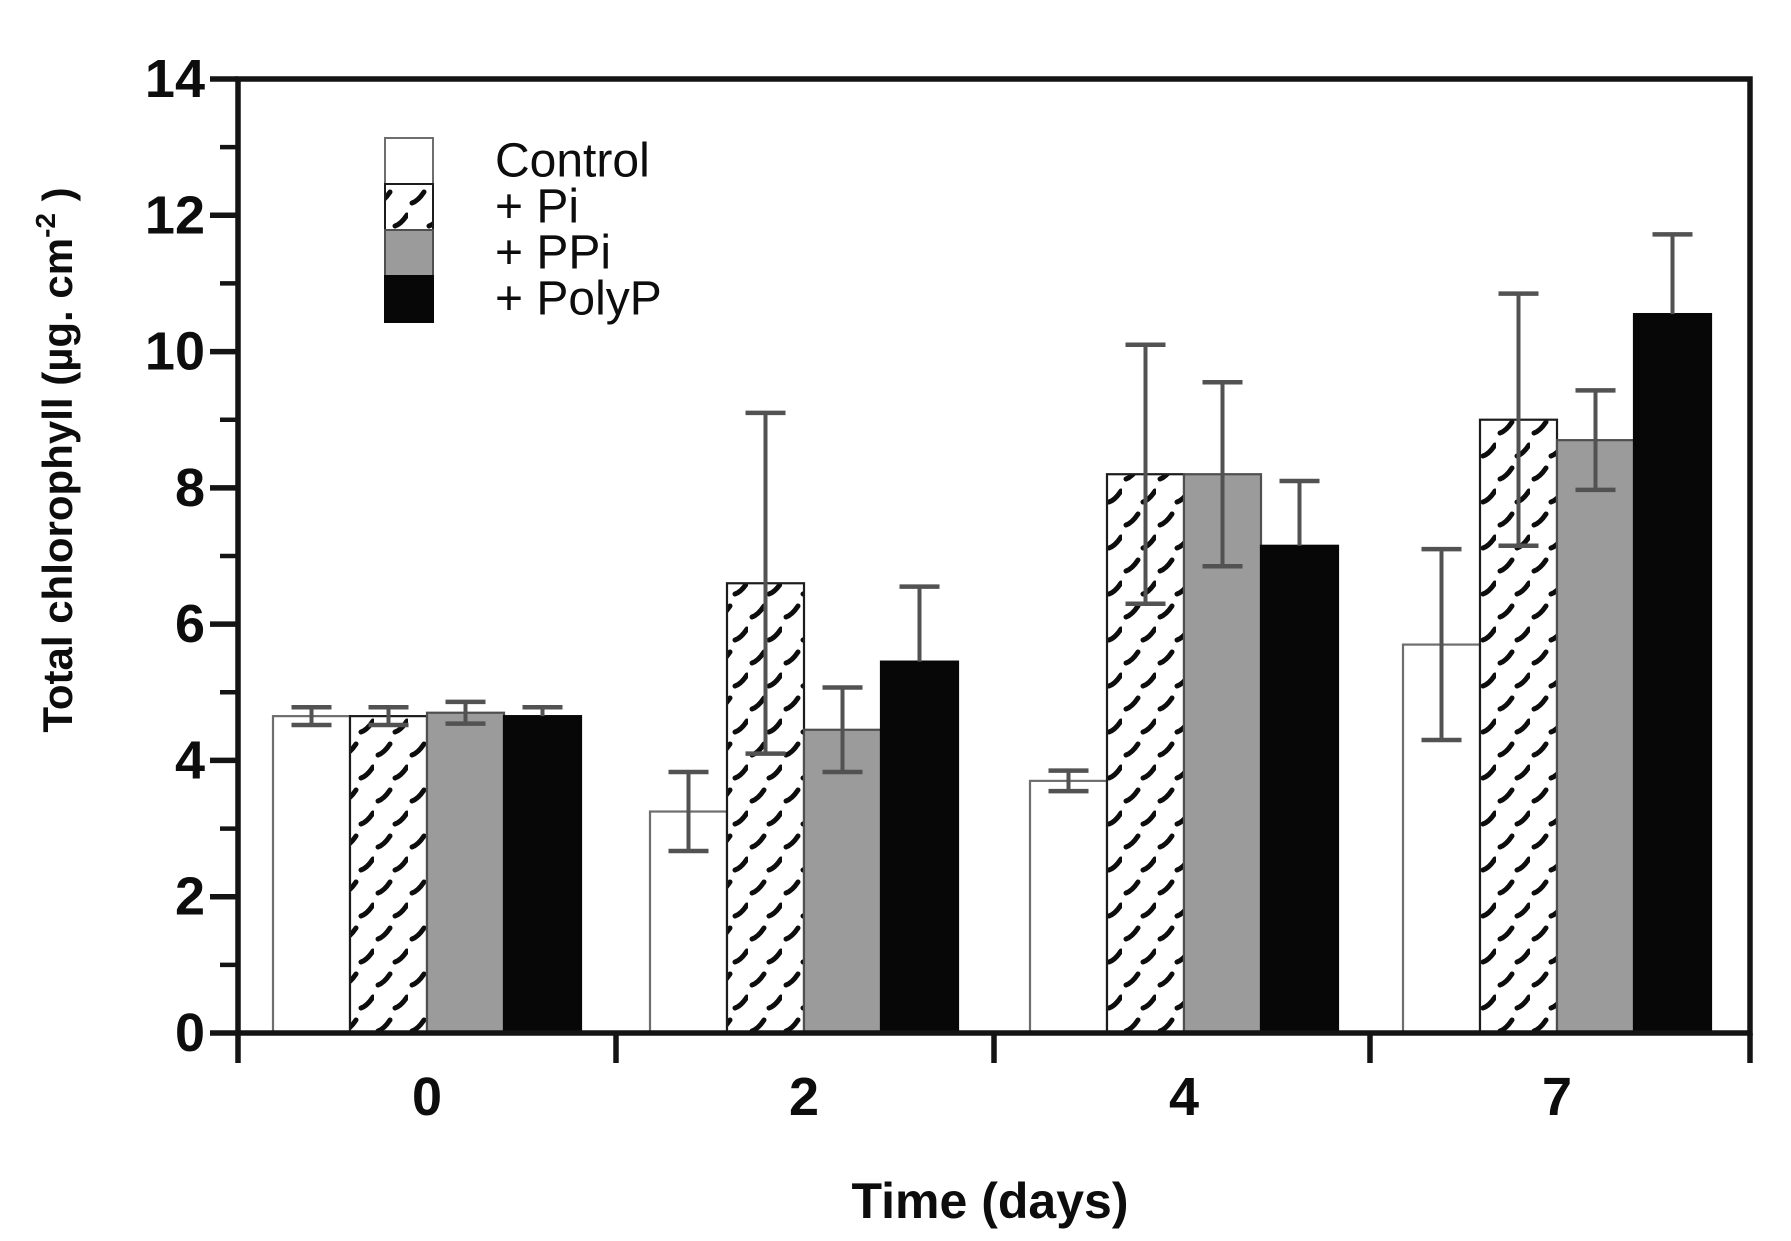 Image resolution: width=1791 pixels, height=1241 pixels. I want to click on legend-item-Pi: + Pi, so click(481, 207).